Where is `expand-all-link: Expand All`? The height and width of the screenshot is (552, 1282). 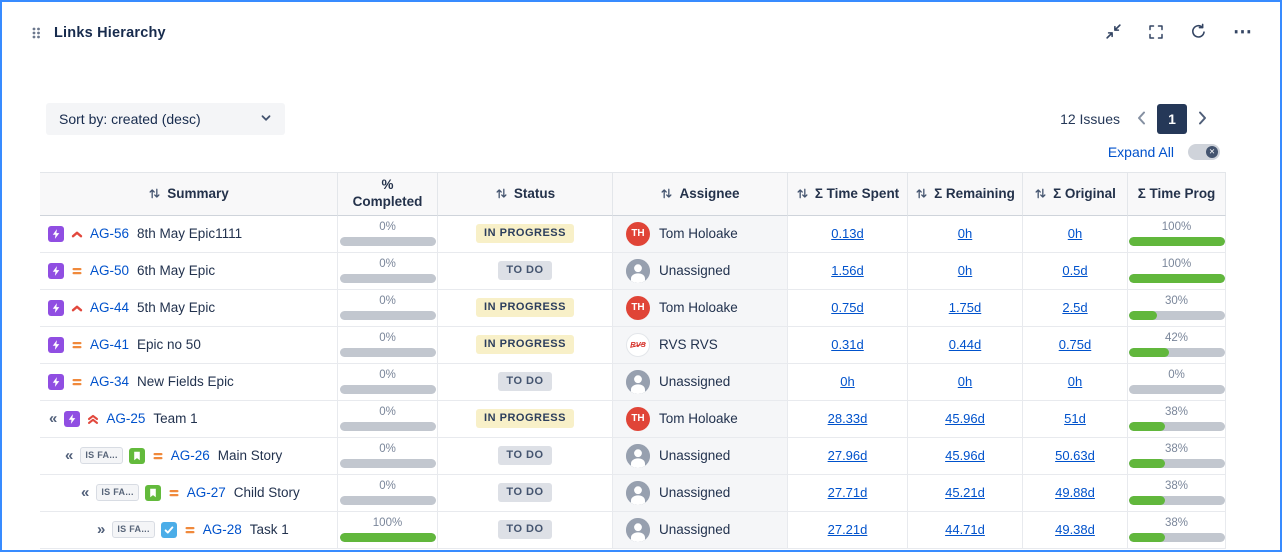 expand-all-link: Expand All is located at coordinates (1140, 152).